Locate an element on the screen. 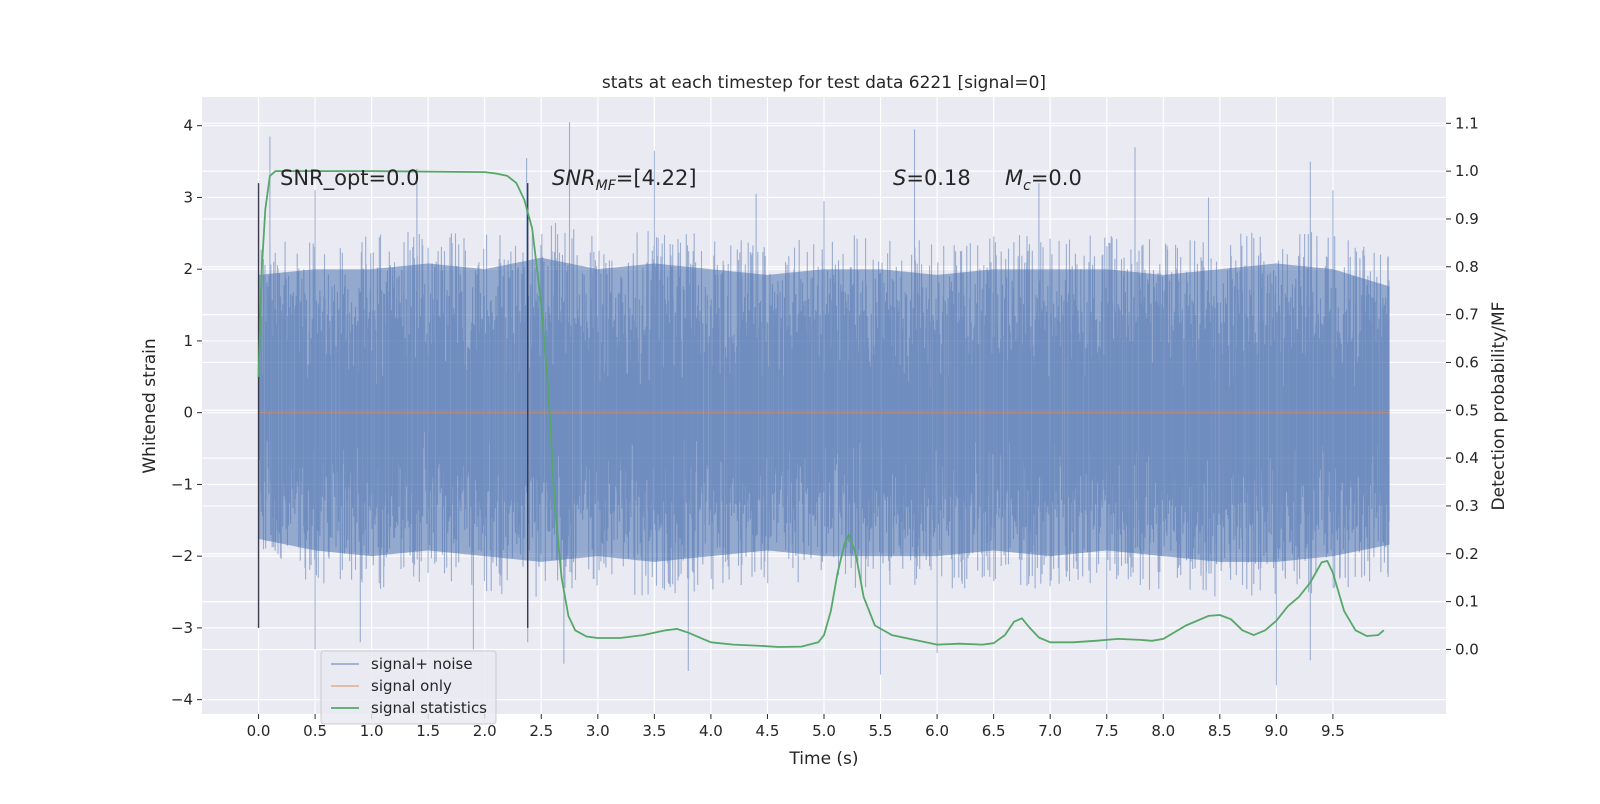 The width and height of the screenshot is (1600, 804). x-tick-label: 0.0 is located at coordinates (259, 731).